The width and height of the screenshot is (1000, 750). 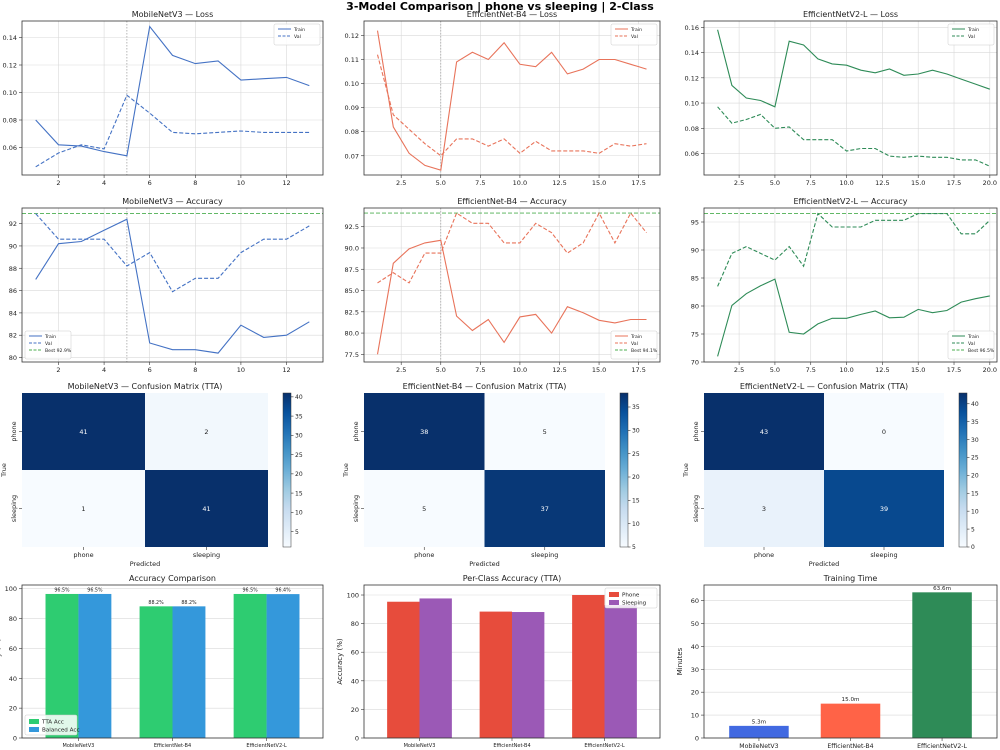 What do you see at coordinates (286, 370) in the screenshot?
I see `x-tick-label: 12` at bounding box center [286, 370].